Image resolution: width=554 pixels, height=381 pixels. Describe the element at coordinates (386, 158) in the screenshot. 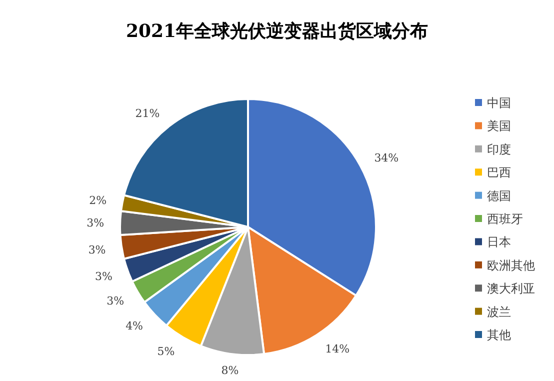

I see `data-label: 34%` at that location.